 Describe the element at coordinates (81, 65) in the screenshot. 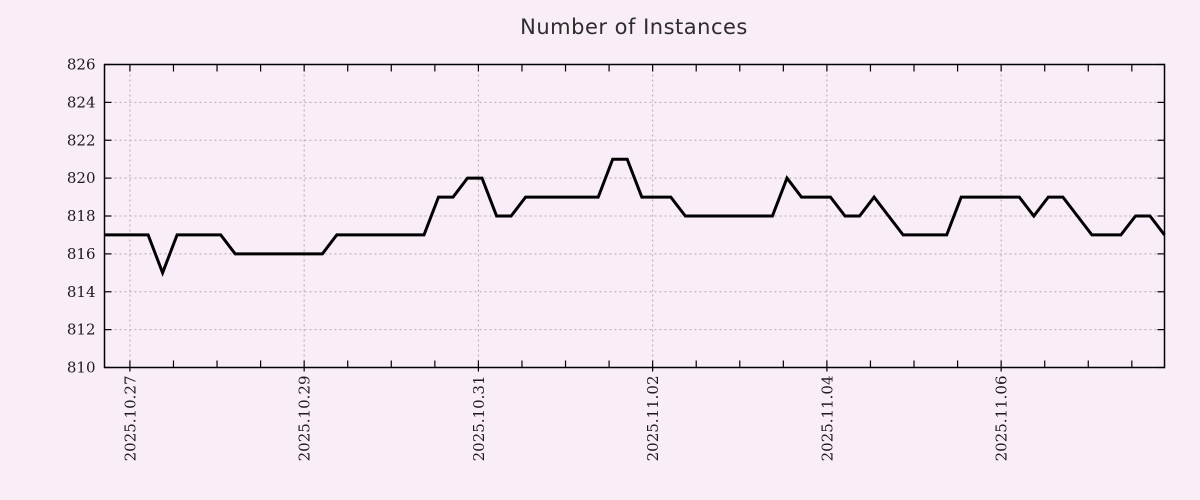

I see `y-tick-label: 826` at that location.